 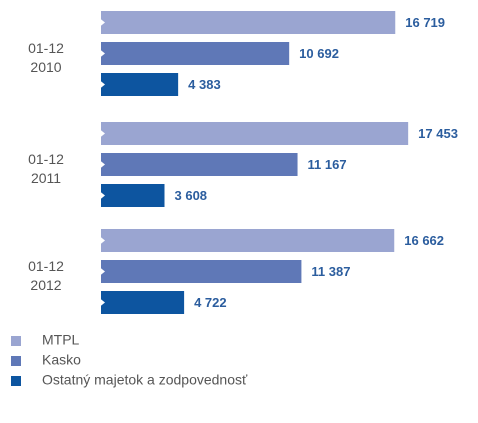 What do you see at coordinates (438, 133) in the screenshot?
I see `value-label: 17 453` at bounding box center [438, 133].